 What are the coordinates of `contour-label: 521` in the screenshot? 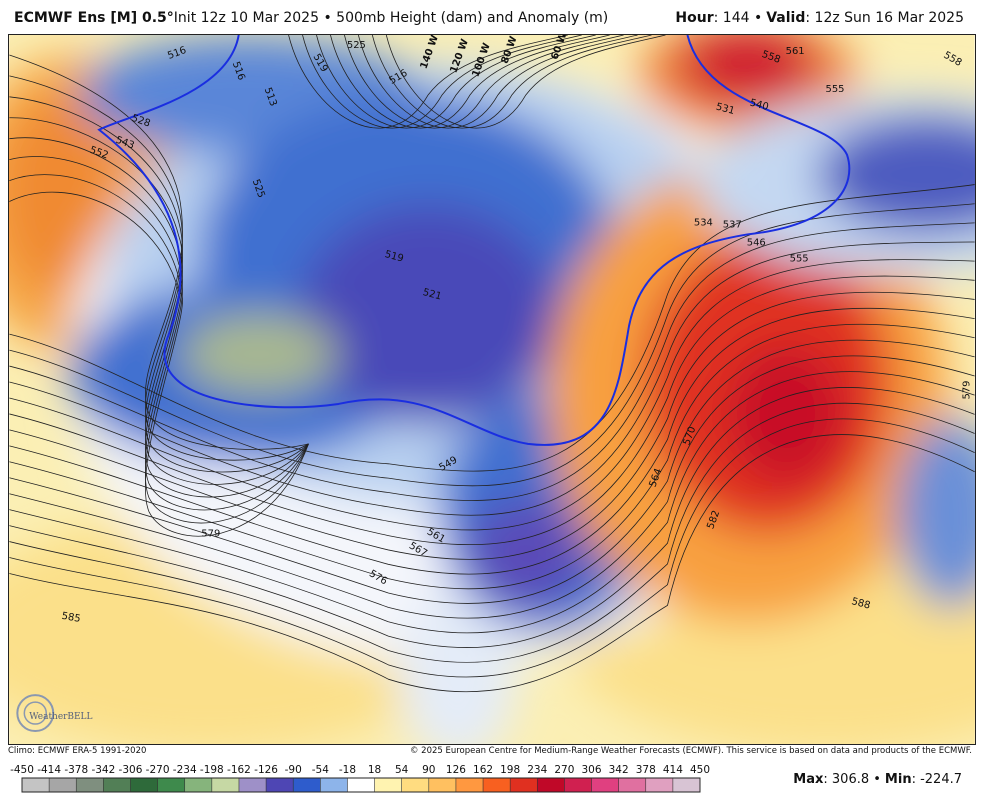 It's located at (431, 295).